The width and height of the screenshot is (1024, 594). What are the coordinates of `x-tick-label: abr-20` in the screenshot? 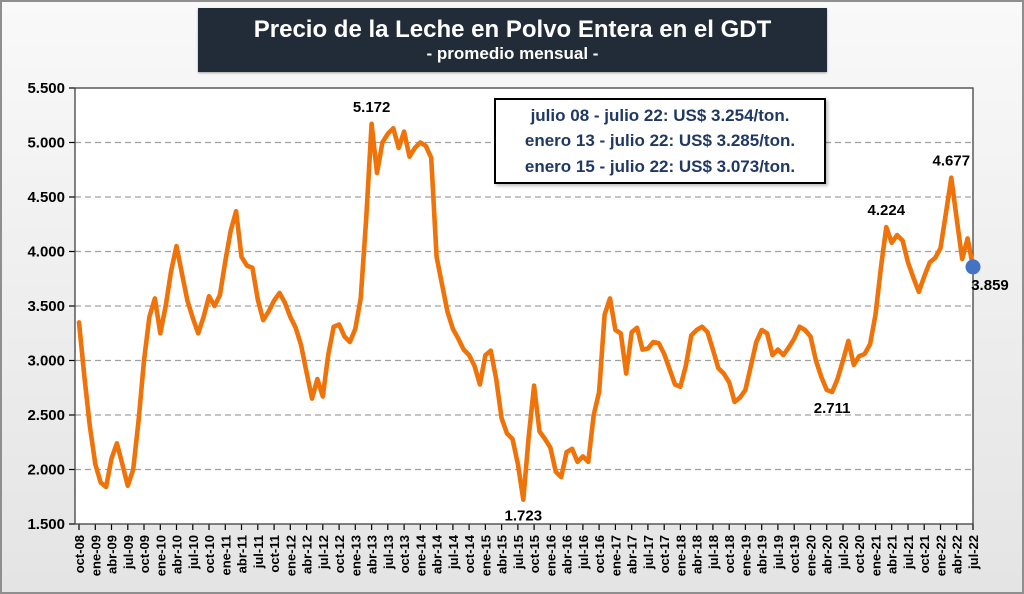 It's located at (827, 554).